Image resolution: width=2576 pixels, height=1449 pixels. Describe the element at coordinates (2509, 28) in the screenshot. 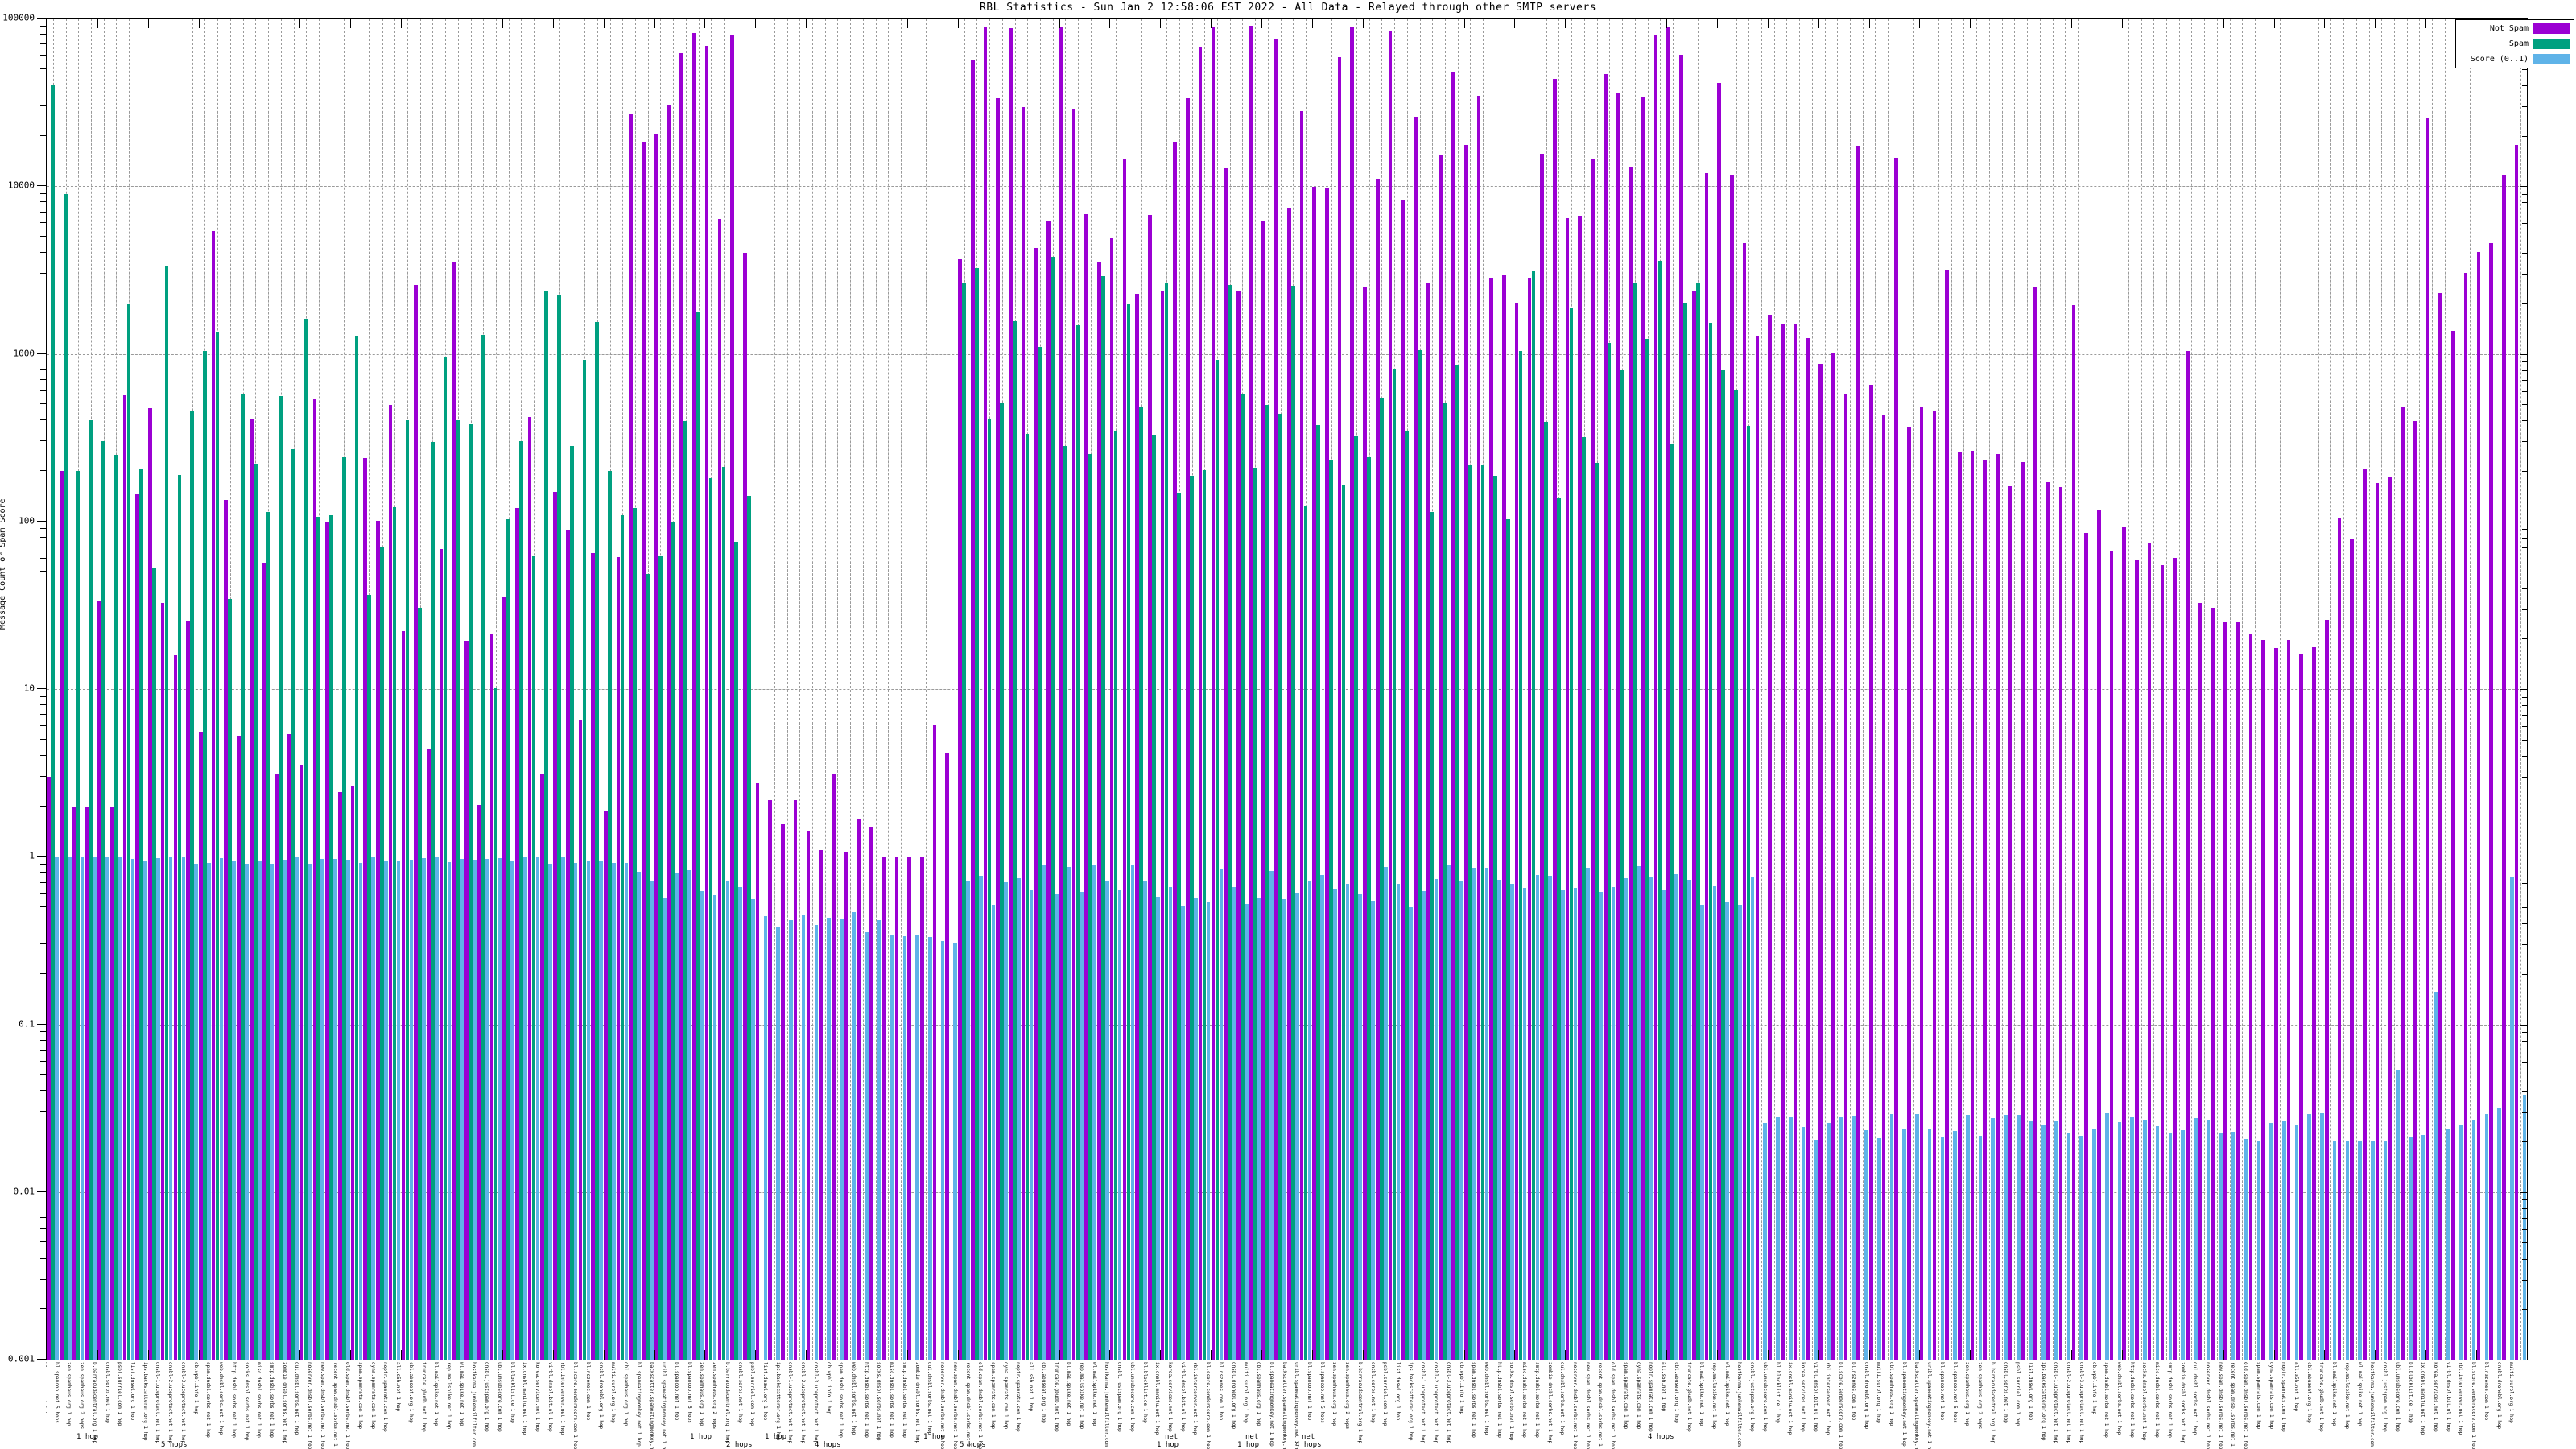

I see `legend-label-not-spam: Not Spam` at that location.